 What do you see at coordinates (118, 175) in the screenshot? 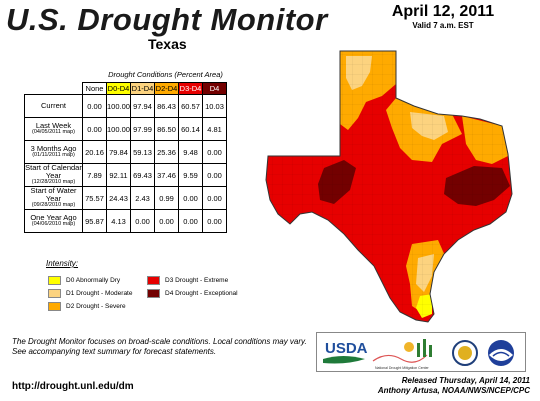
I see `table-cell: 92.11` at bounding box center [118, 175].